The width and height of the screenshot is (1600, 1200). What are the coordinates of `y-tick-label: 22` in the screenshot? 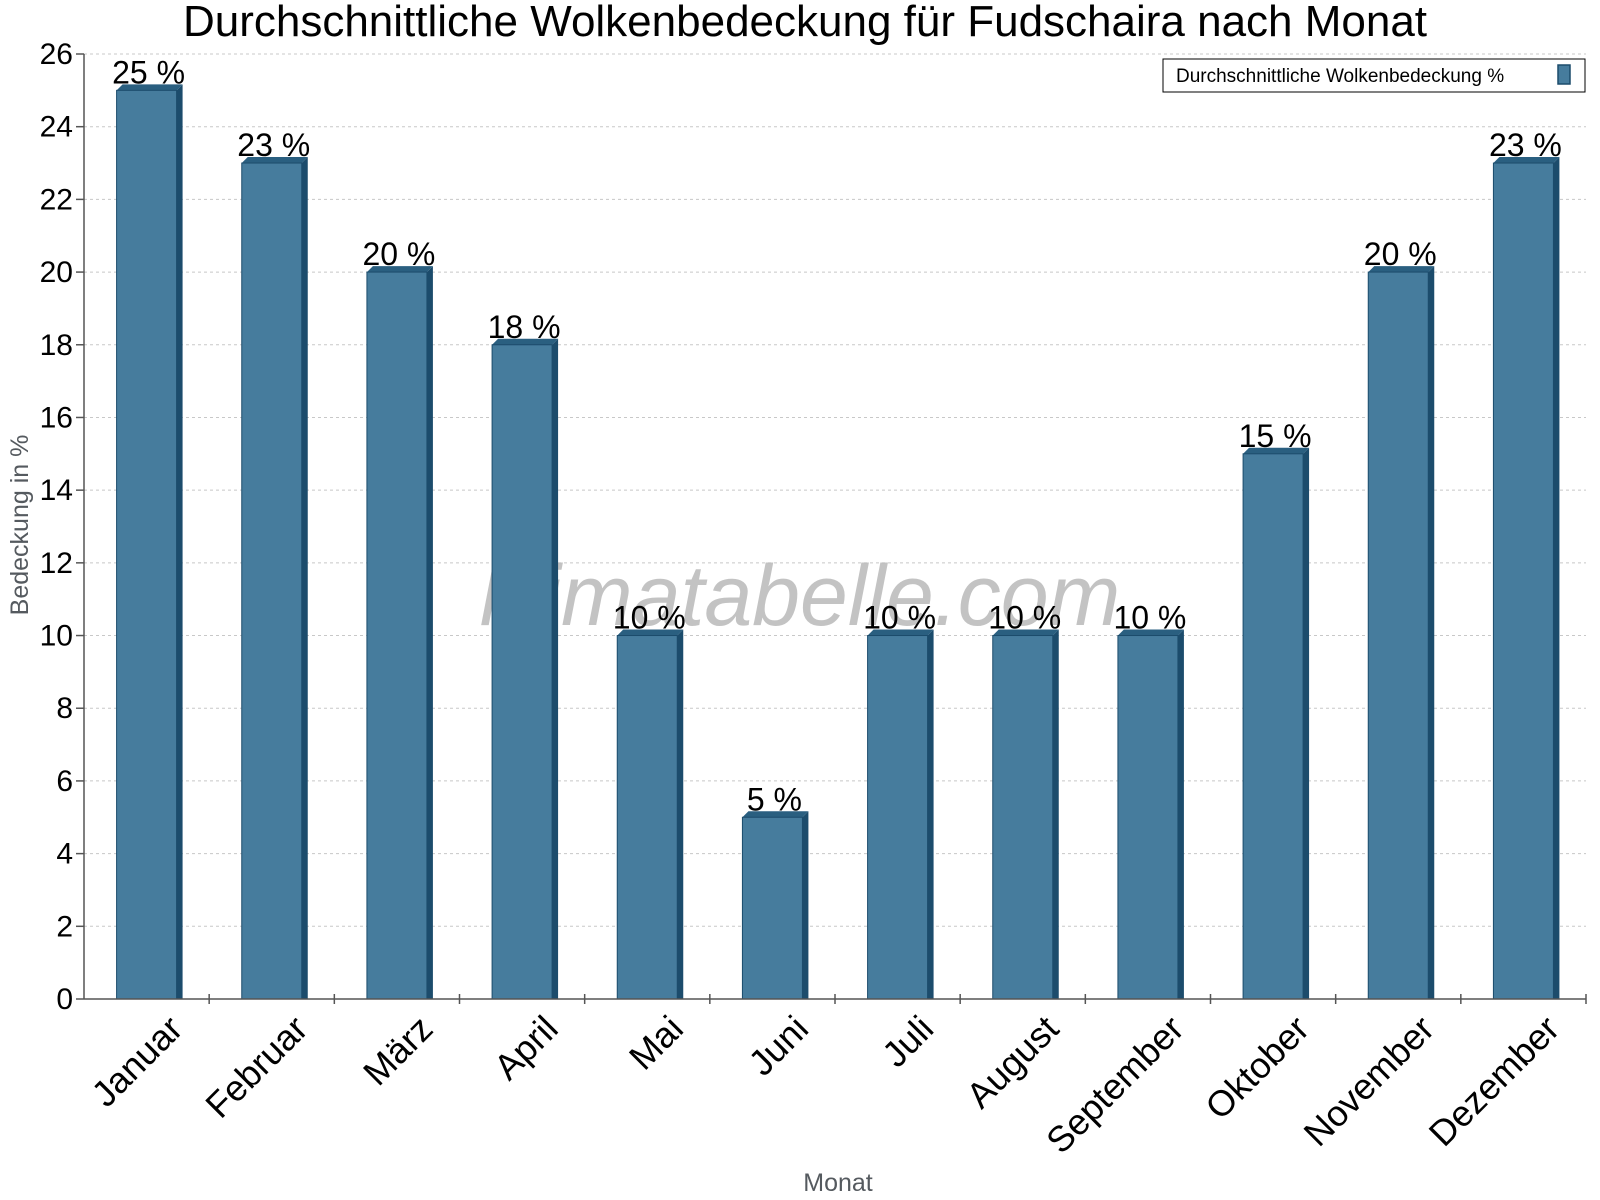 It's located at (56, 199).